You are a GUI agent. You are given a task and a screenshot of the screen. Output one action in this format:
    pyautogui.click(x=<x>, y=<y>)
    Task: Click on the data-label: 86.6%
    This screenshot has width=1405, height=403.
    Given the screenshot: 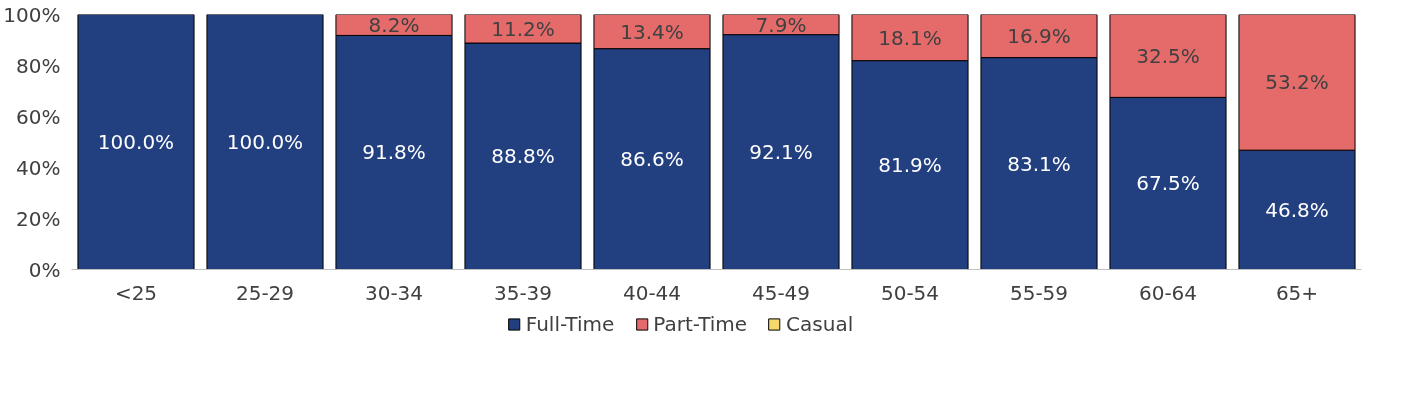 What is the action you would take?
    pyautogui.click(x=652, y=159)
    